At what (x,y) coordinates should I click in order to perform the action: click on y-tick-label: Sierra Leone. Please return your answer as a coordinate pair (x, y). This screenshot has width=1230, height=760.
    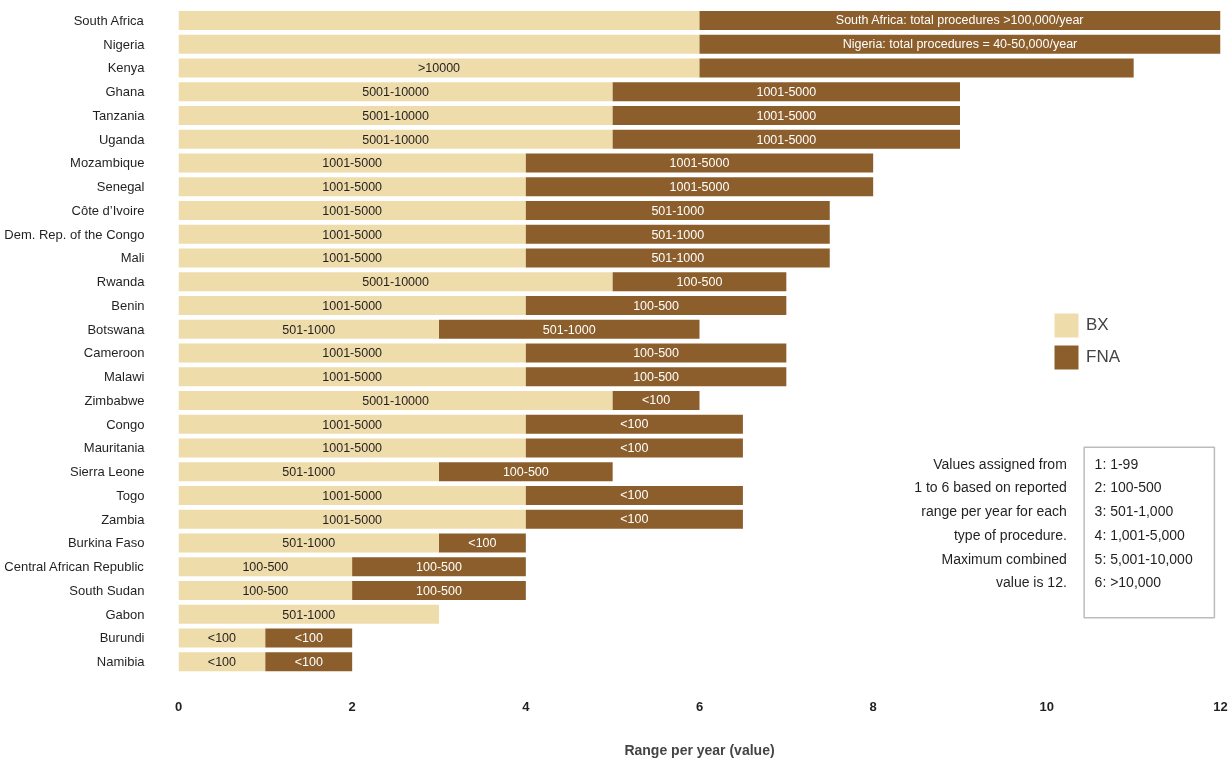
    Looking at the image, I should click on (107, 472).